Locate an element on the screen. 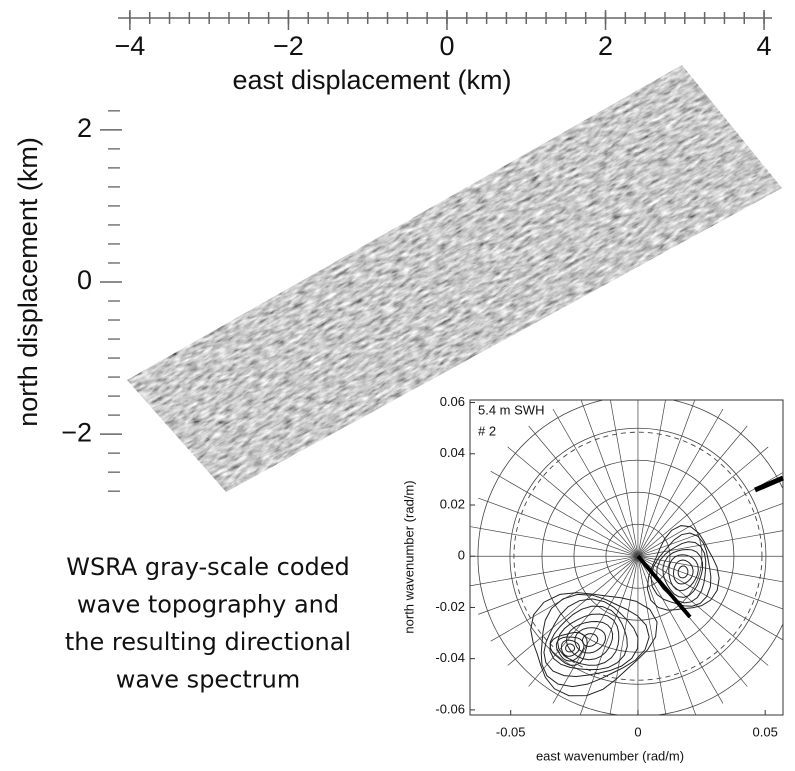 This screenshot has height=771, width=795. caption-line: wave topography and is located at coordinates (208, 605).